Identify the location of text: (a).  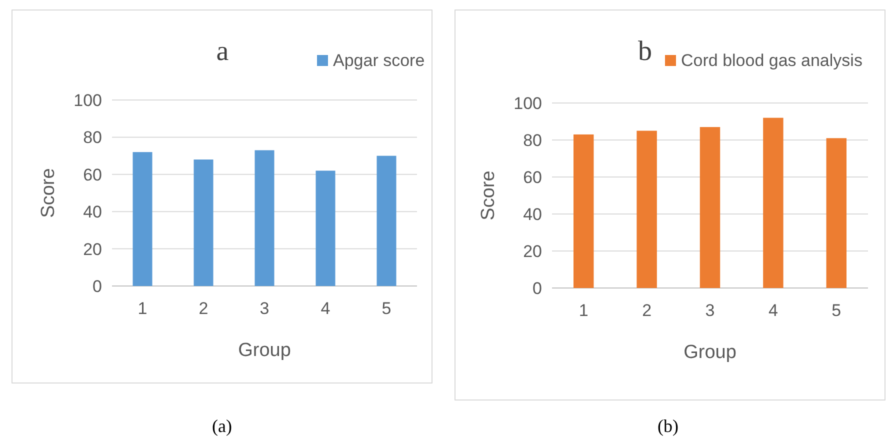
(222, 426).